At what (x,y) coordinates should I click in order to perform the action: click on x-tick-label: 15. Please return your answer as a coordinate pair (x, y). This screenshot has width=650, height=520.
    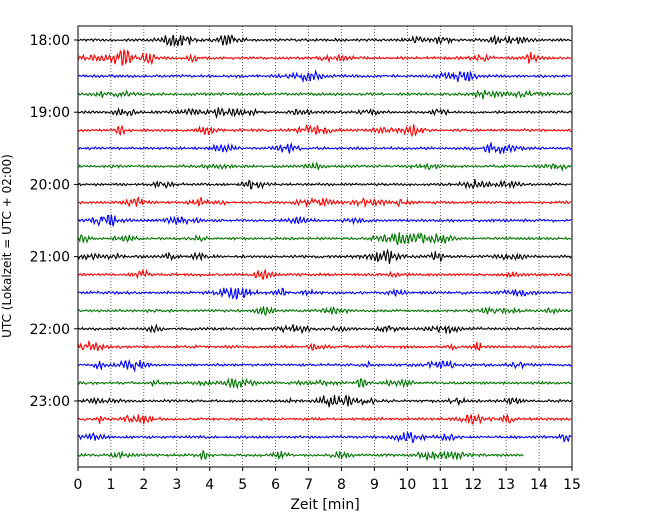
    Looking at the image, I should click on (572, 485).